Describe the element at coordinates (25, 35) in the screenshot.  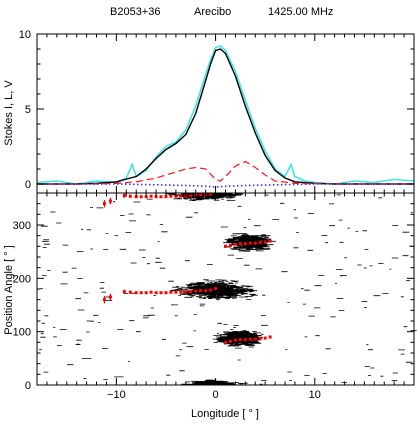
I see `stokes-y-tick-label: 10` at that location.